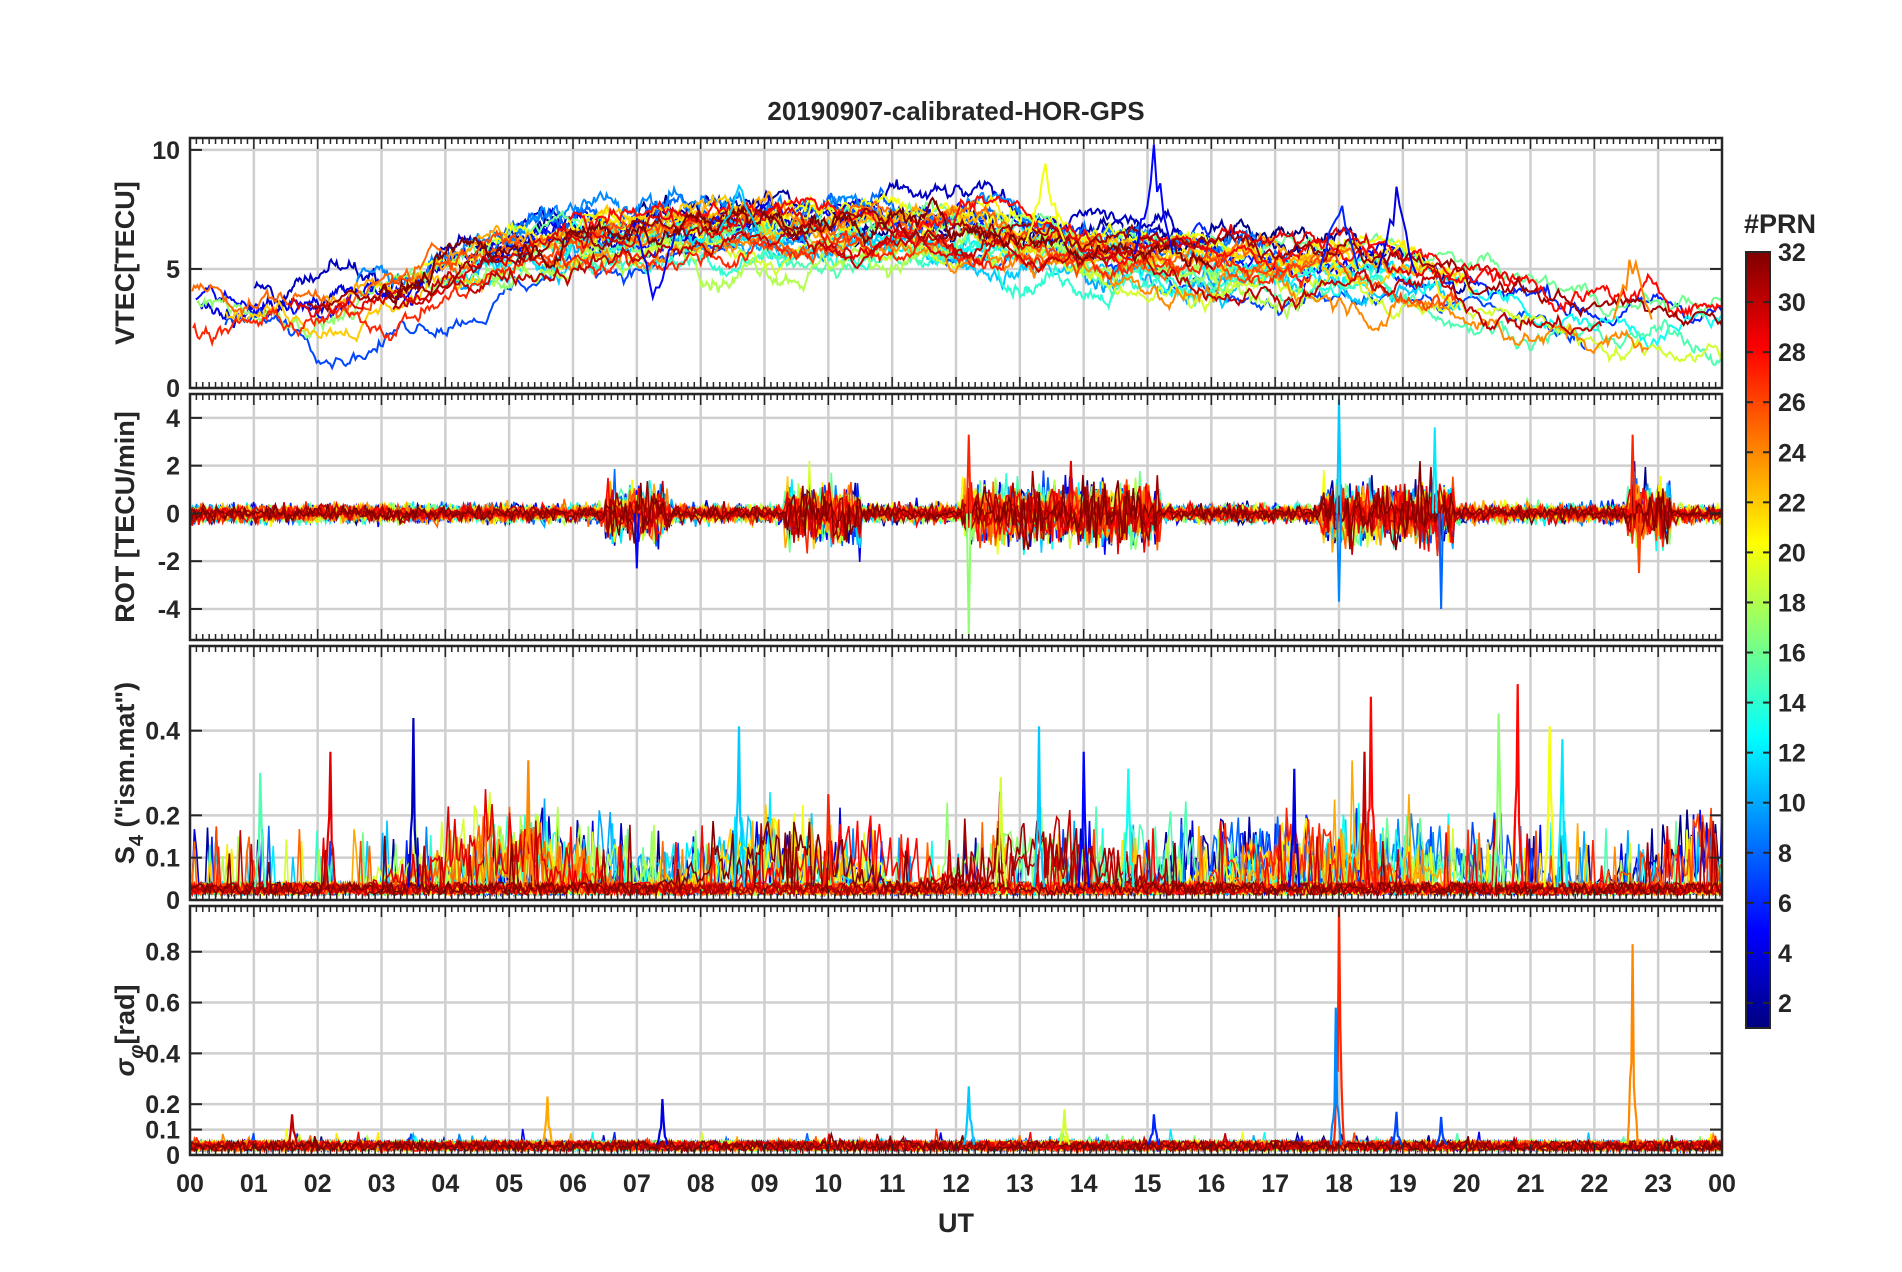  Describe the element at coordinates (1084, 1184) in the screenshot. I see `x-tick-label: 14` at that location.